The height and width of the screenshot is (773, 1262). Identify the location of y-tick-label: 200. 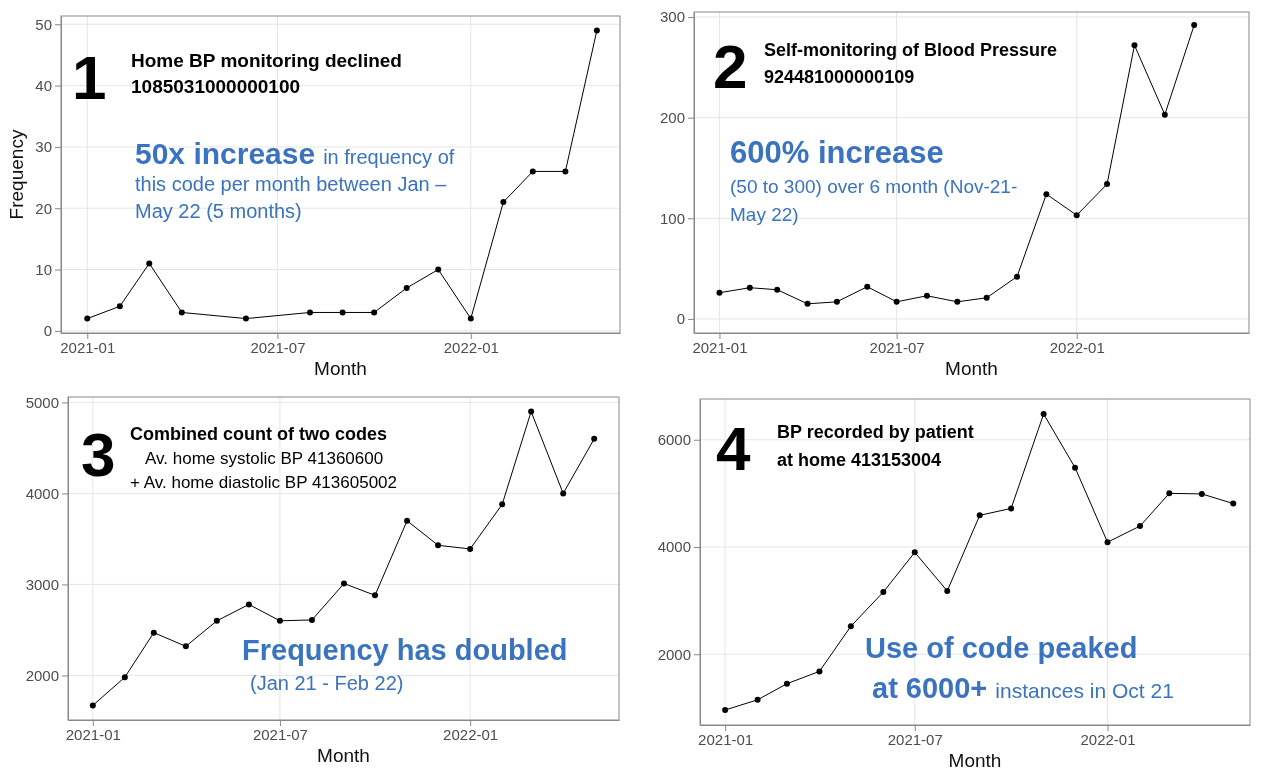
(672, 117).